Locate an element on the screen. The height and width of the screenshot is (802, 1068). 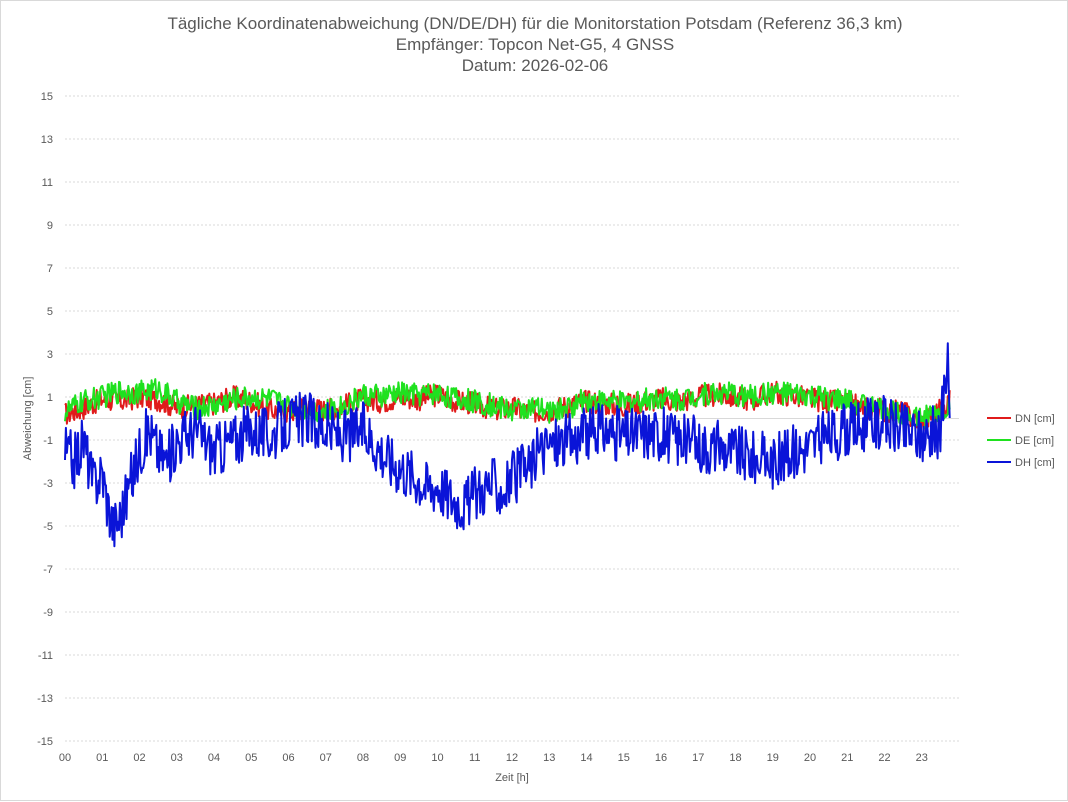
legend: DN [cm] DE [cm] DH [cm] is located at coordinates (1021, 441).